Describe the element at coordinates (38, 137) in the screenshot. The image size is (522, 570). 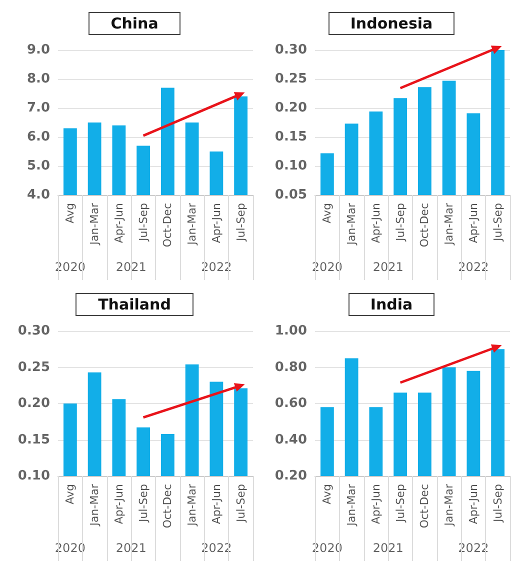
I see `y-tick-label: 6.0` at that location.